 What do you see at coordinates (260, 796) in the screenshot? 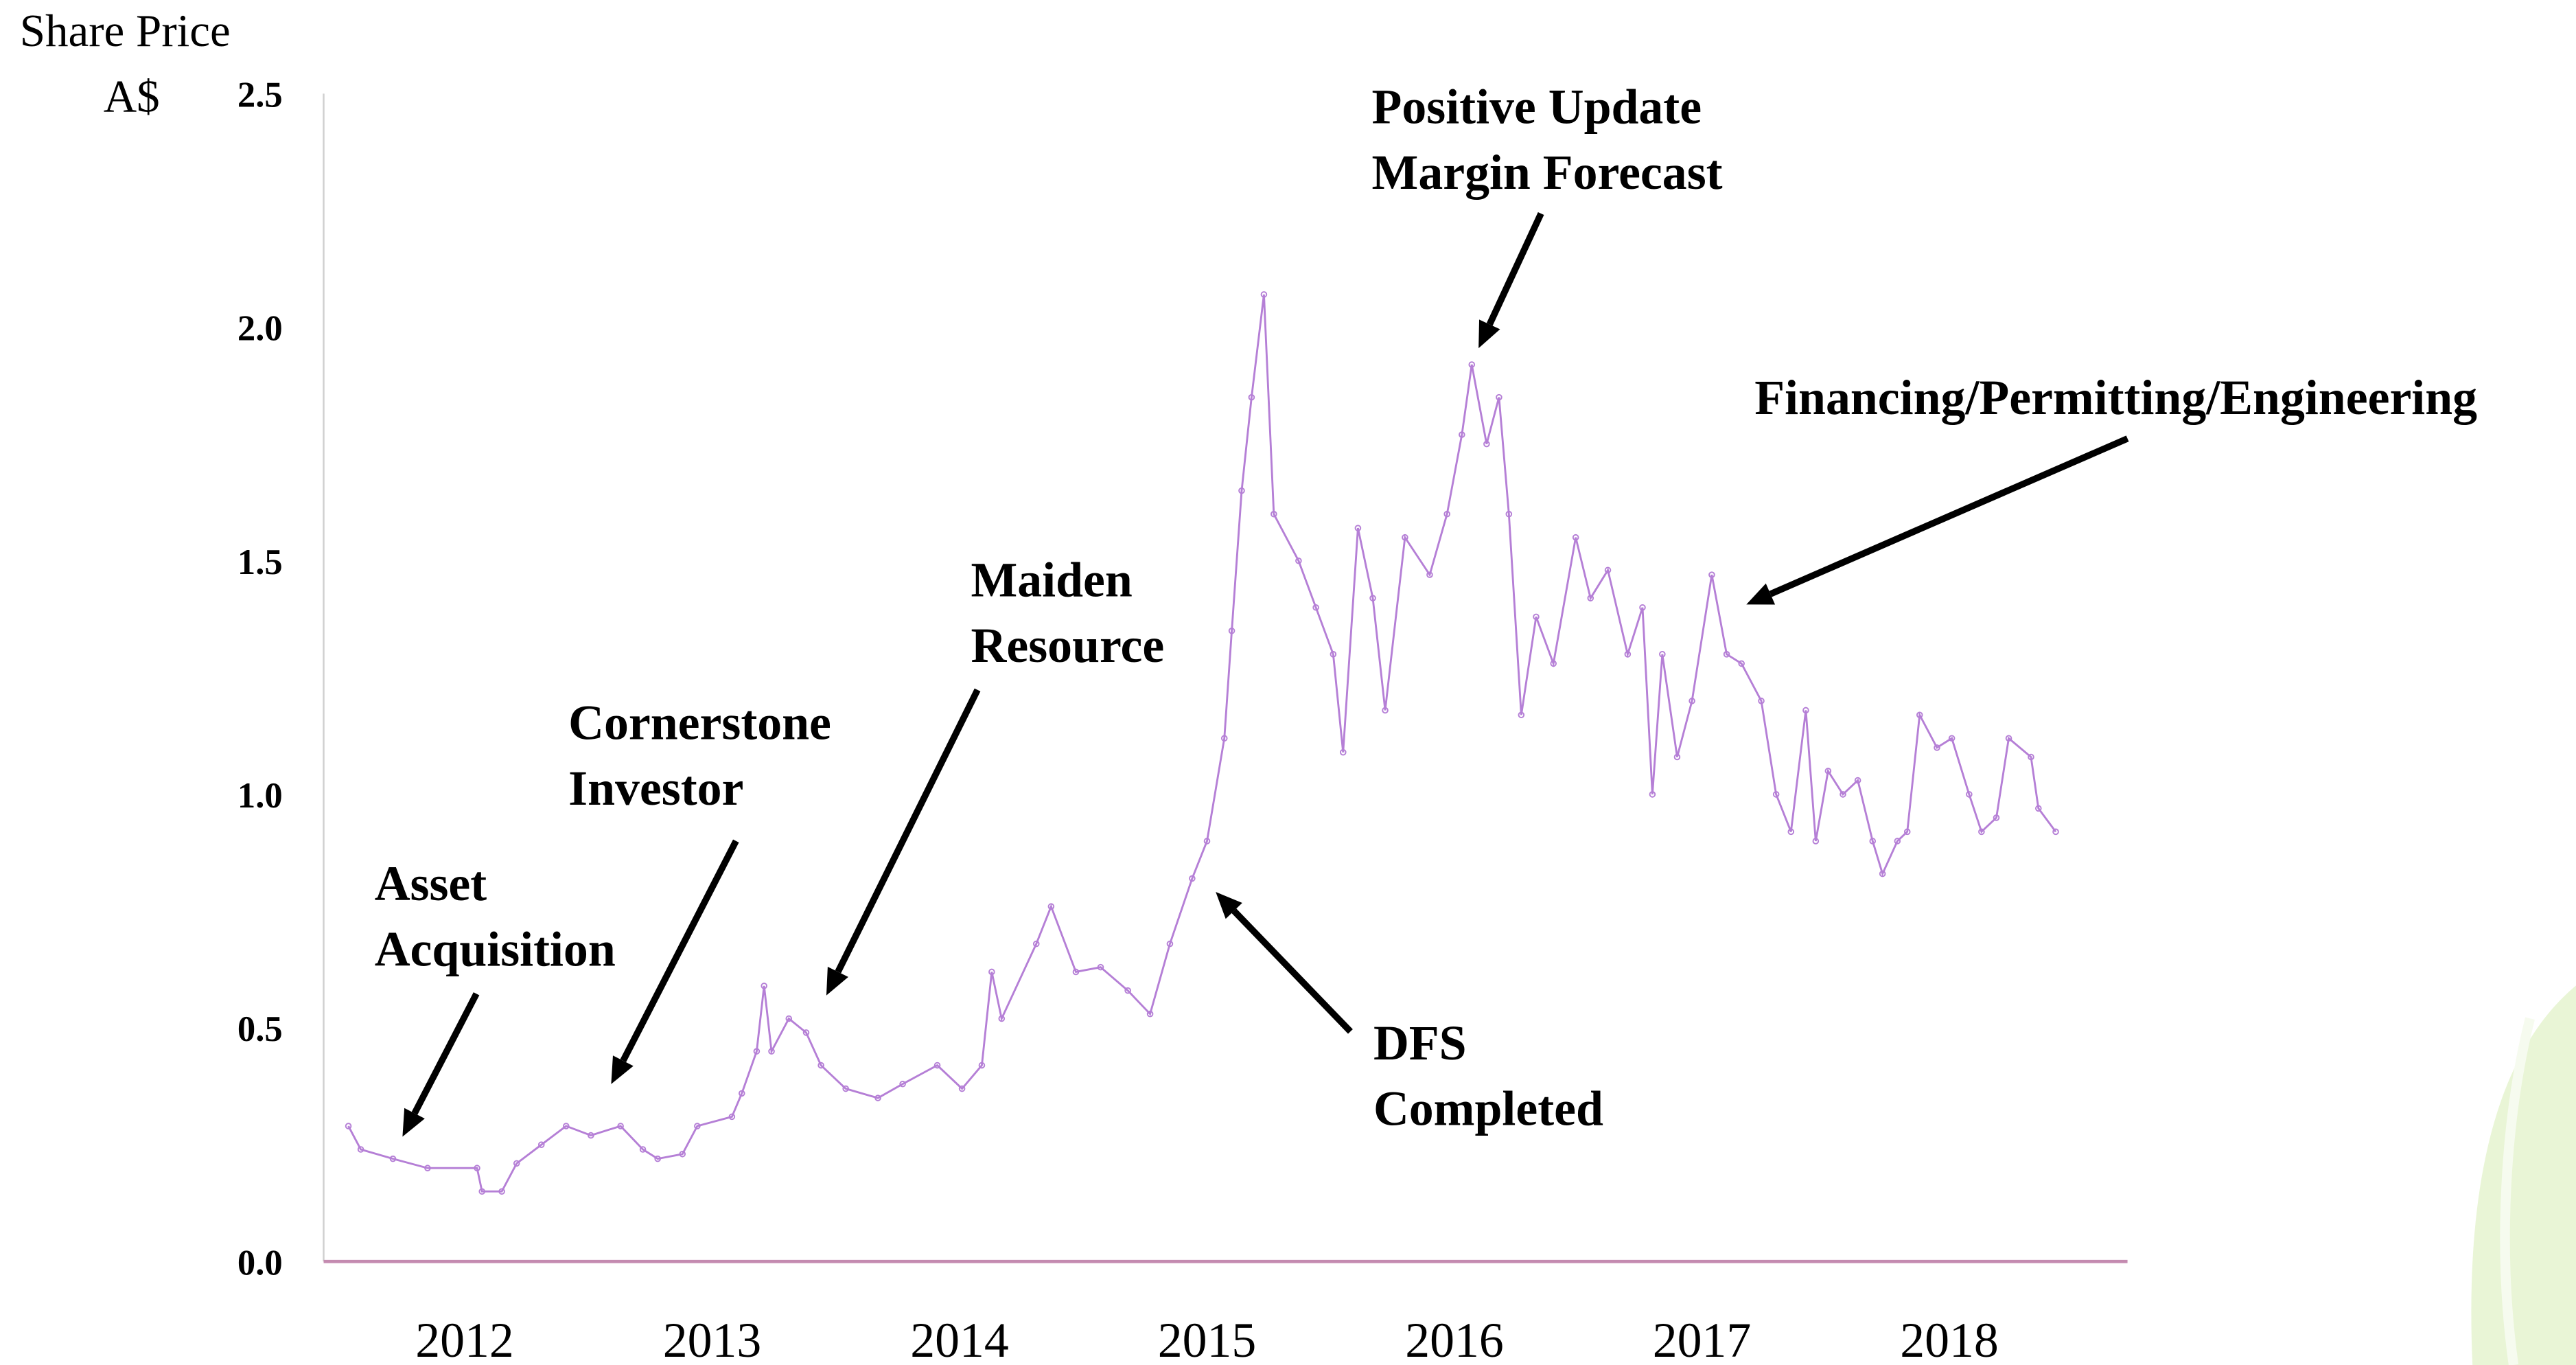
I see `y-tick-label: 1.0` at bounding box center [260, 796].